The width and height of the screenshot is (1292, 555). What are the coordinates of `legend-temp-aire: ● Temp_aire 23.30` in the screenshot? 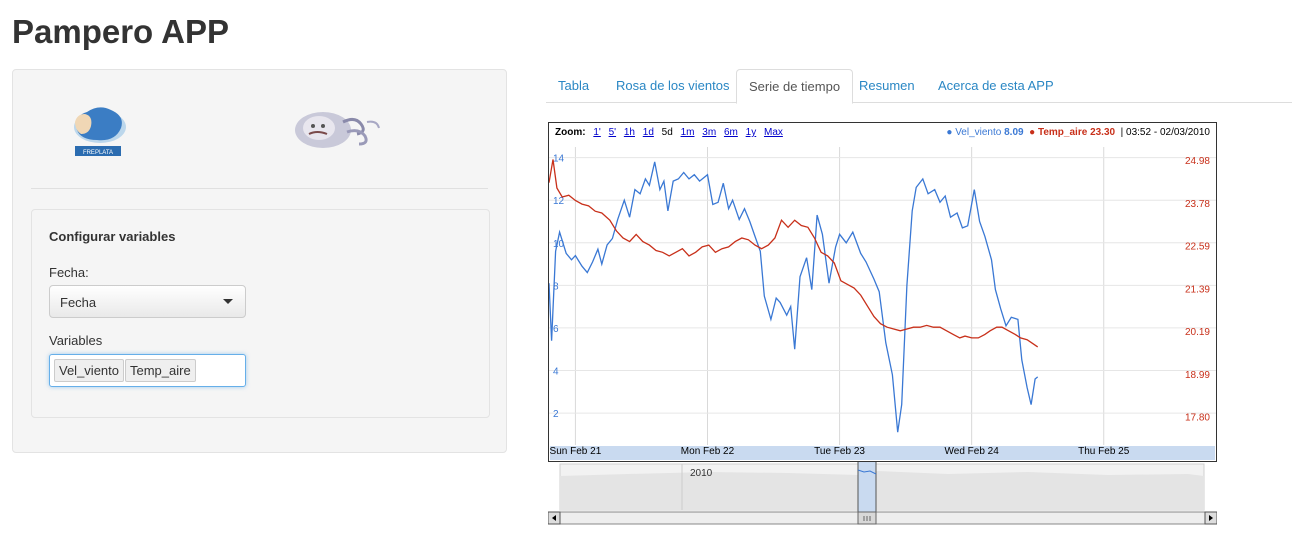 It's located at (1072, 132).